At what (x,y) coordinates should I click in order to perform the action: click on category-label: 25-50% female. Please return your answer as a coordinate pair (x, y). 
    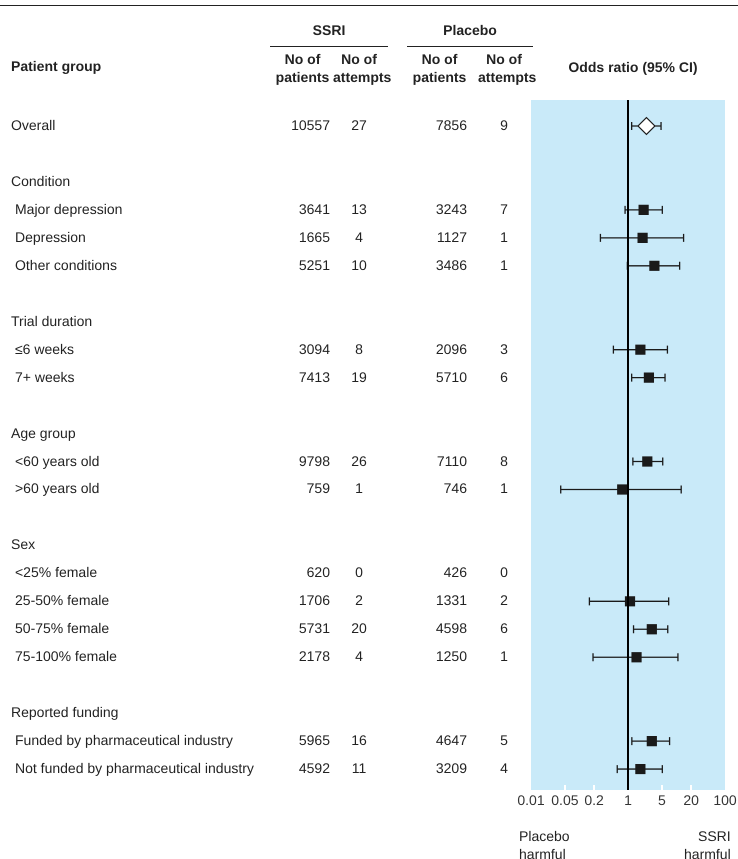
    Looking at the image, I should click on (62, 600).